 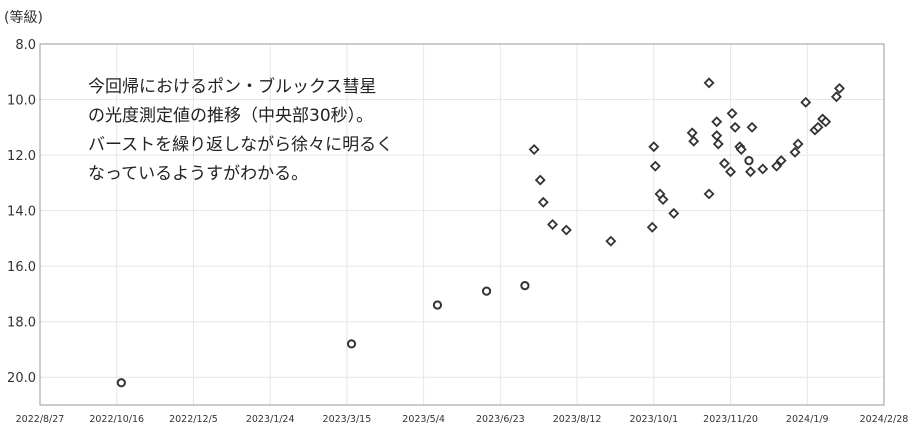 What do you see at coordinates (232, 86) in the screenshot?
I see `annotation-line-1: 今回帰におけるポン・ブルックス彗星` at bounding box center [232, 86].